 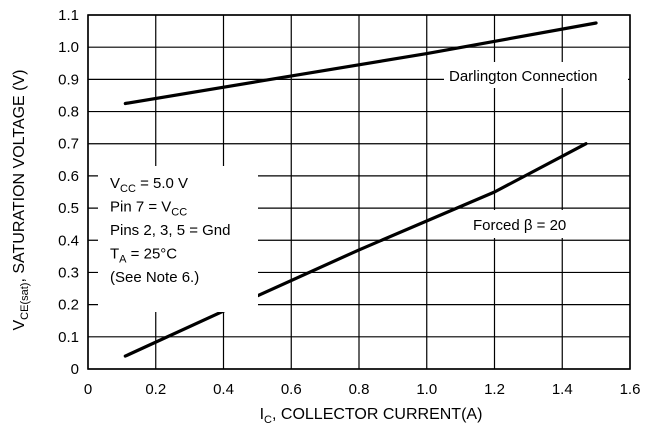 What do you see at coordinates (494, 389) in the screenshot?
I see `x-tick-label-6: 1.2` at bounding box center [494, 389].